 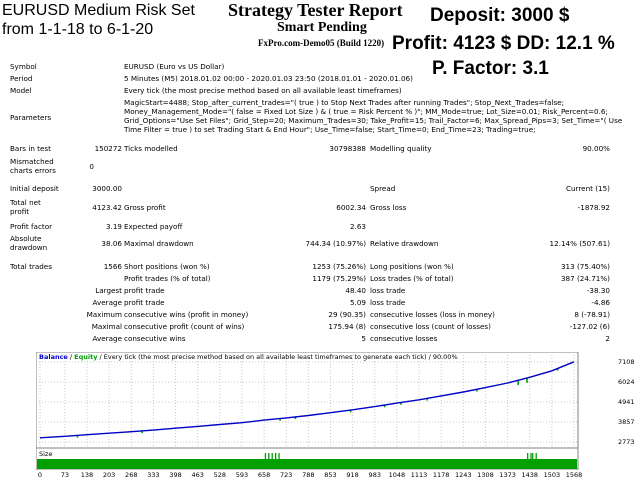 I want to click on overlay-profit-dd: Profit: 4123 $ DD: 12.1 %, so click(x=503, y=43).